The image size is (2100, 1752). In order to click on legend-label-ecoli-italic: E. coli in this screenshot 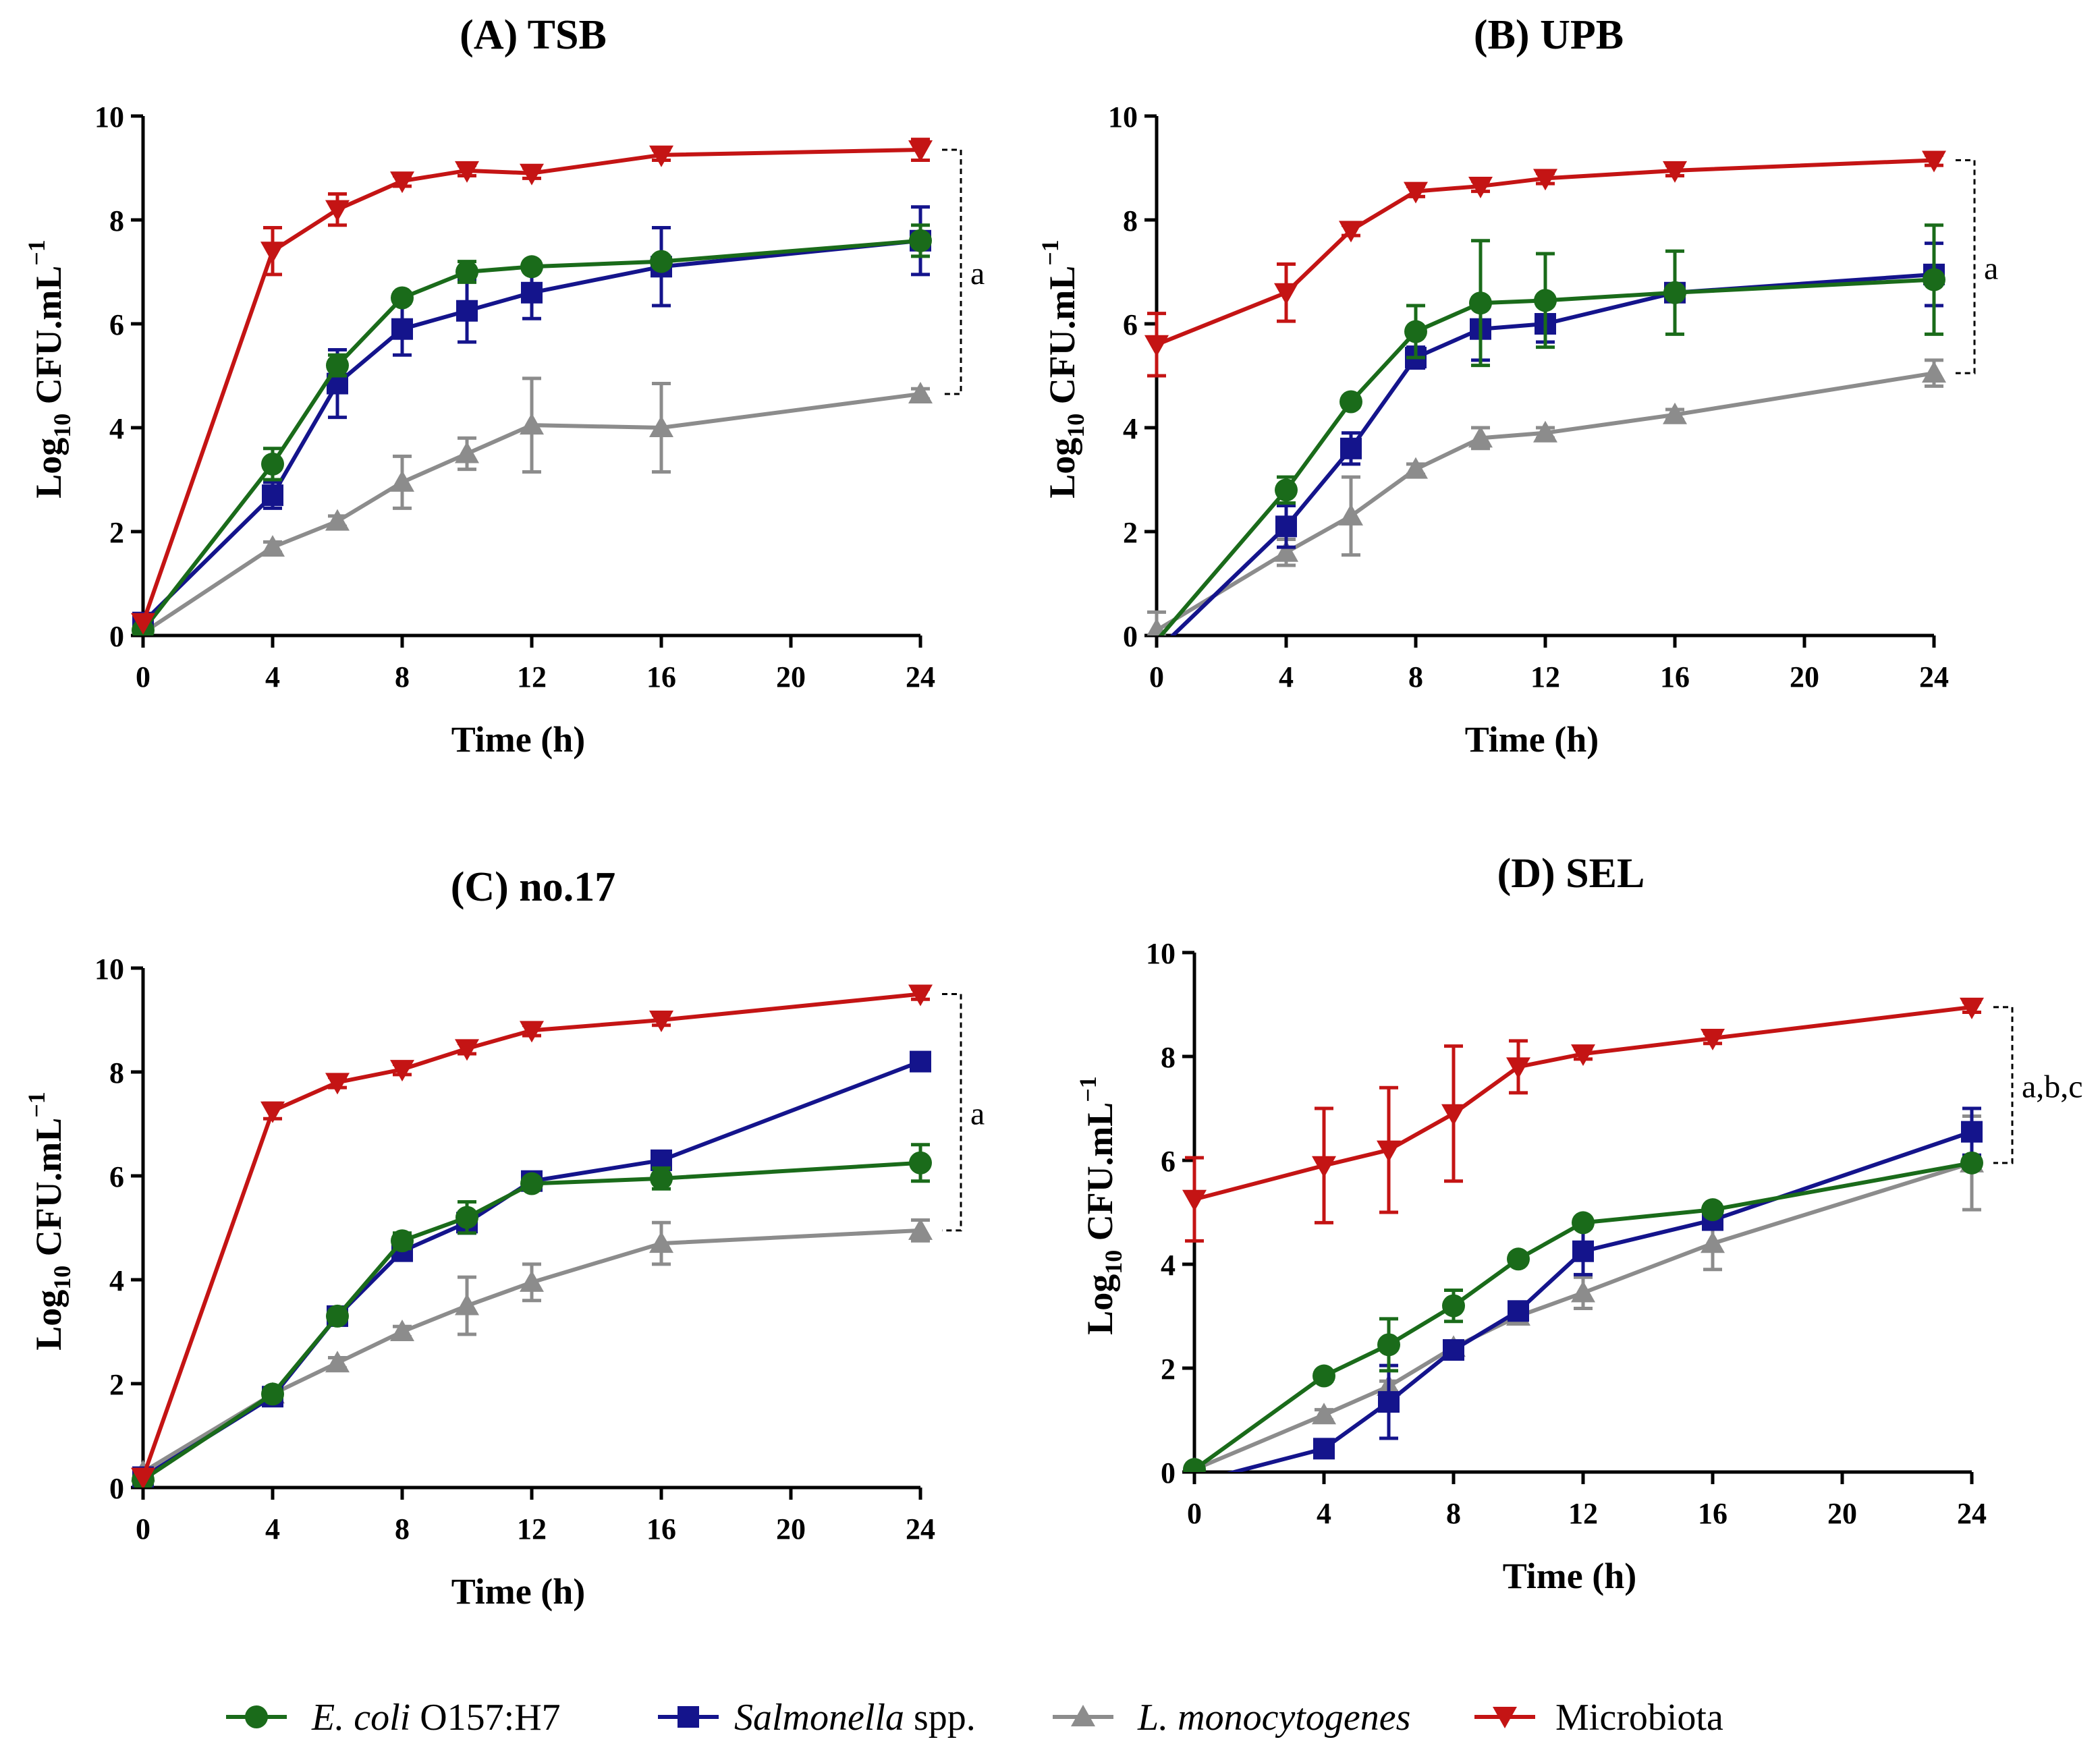, I will do `click(360, 1718)`.